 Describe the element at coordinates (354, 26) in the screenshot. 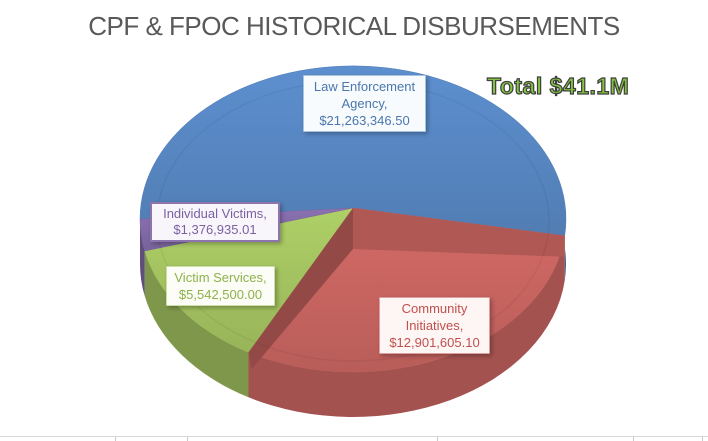

I see `chart-title: CPF & FPOC HISTORICAL DISBURSEMENTS` at that location.